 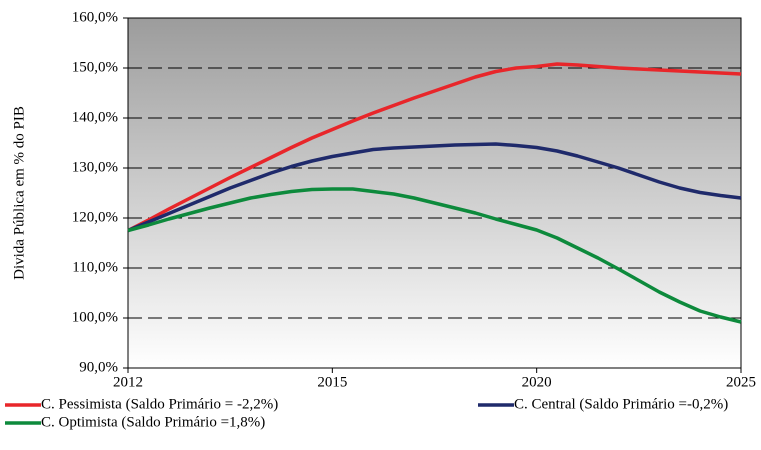 I want to click on x-tick-label: 2025, so click(x=741, y=382).